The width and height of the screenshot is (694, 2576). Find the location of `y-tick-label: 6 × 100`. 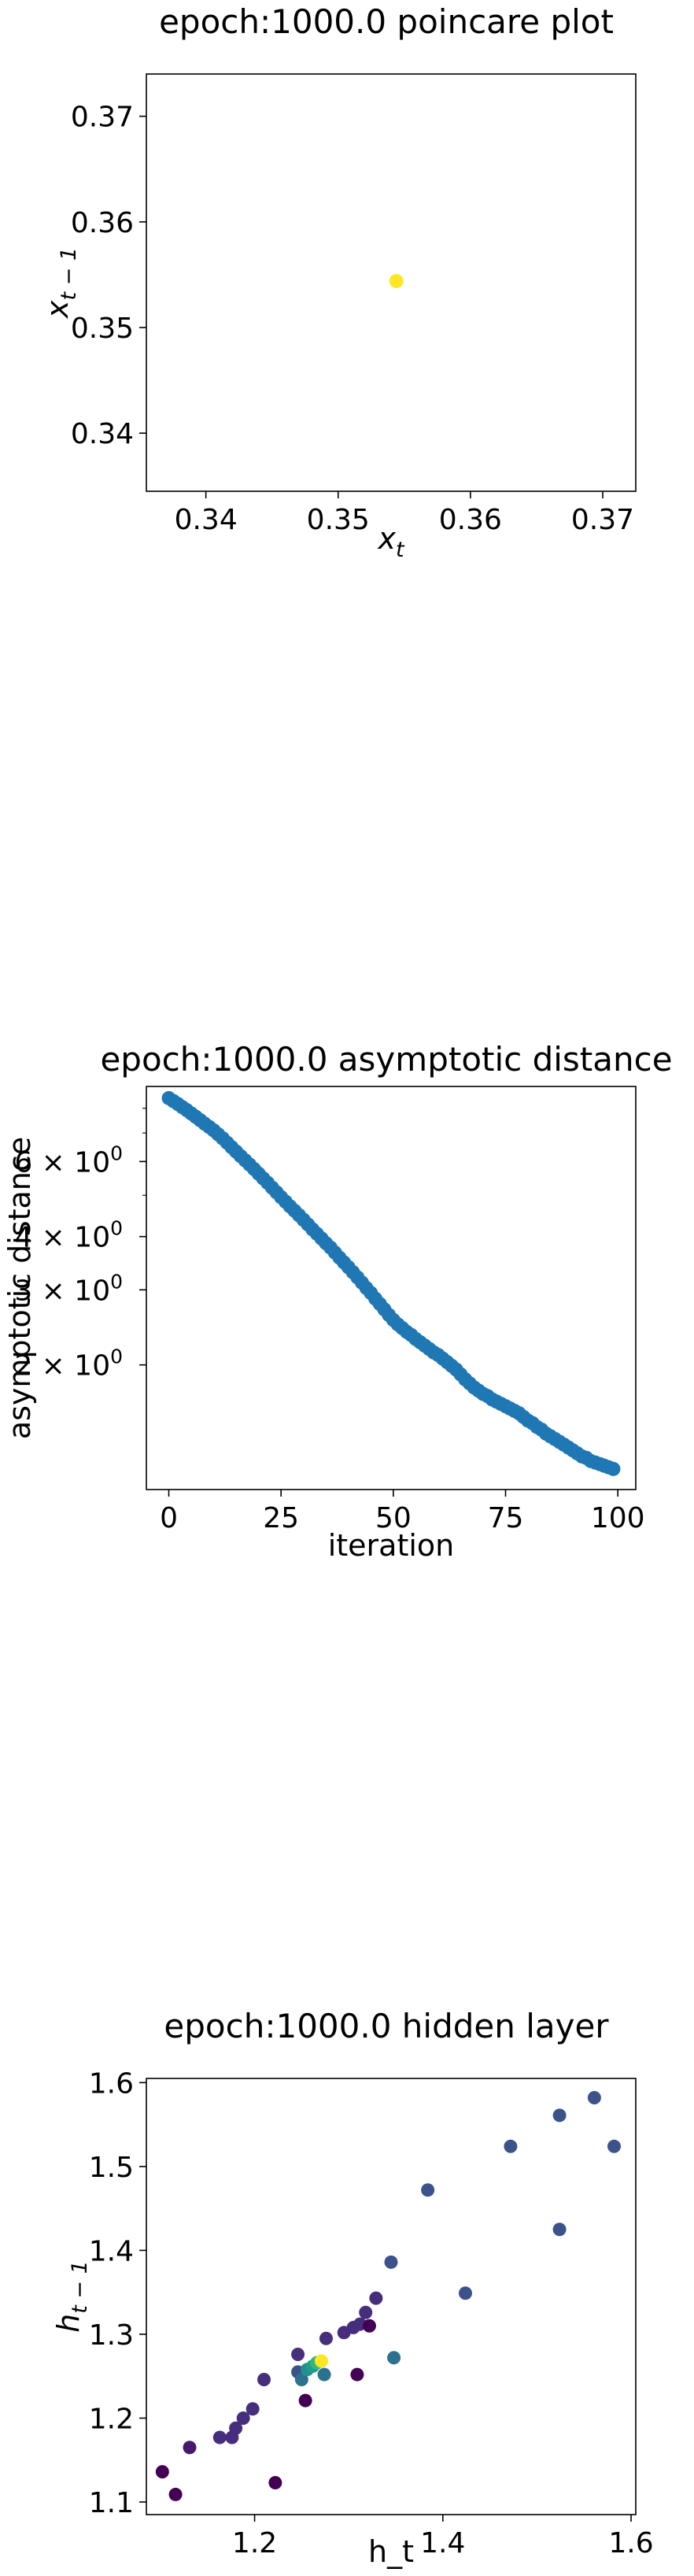

y-tick-label: 6 × 100 is located at coordinates (68, 1160).